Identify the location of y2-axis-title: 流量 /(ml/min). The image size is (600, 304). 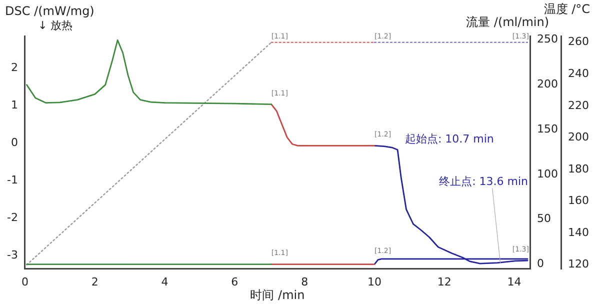
(508, 22).